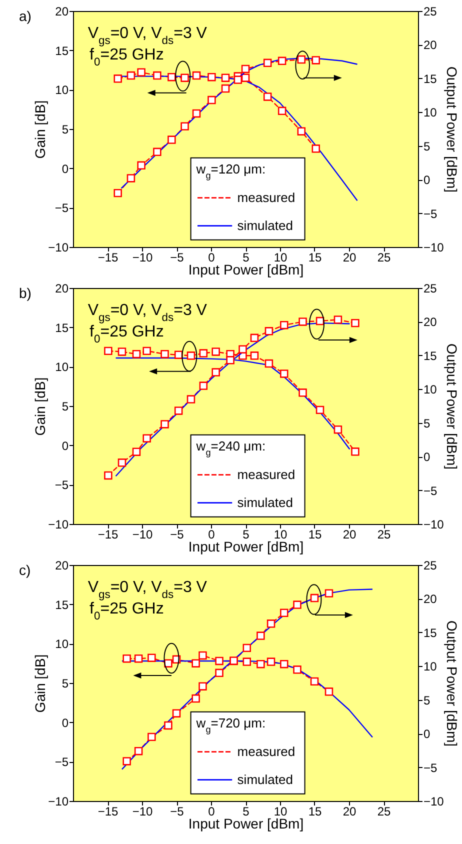 The image size is (462, 844). Describe the element at coordinates (349, 811) in the screenshot. I see `x-tick-label: 20` at that location.